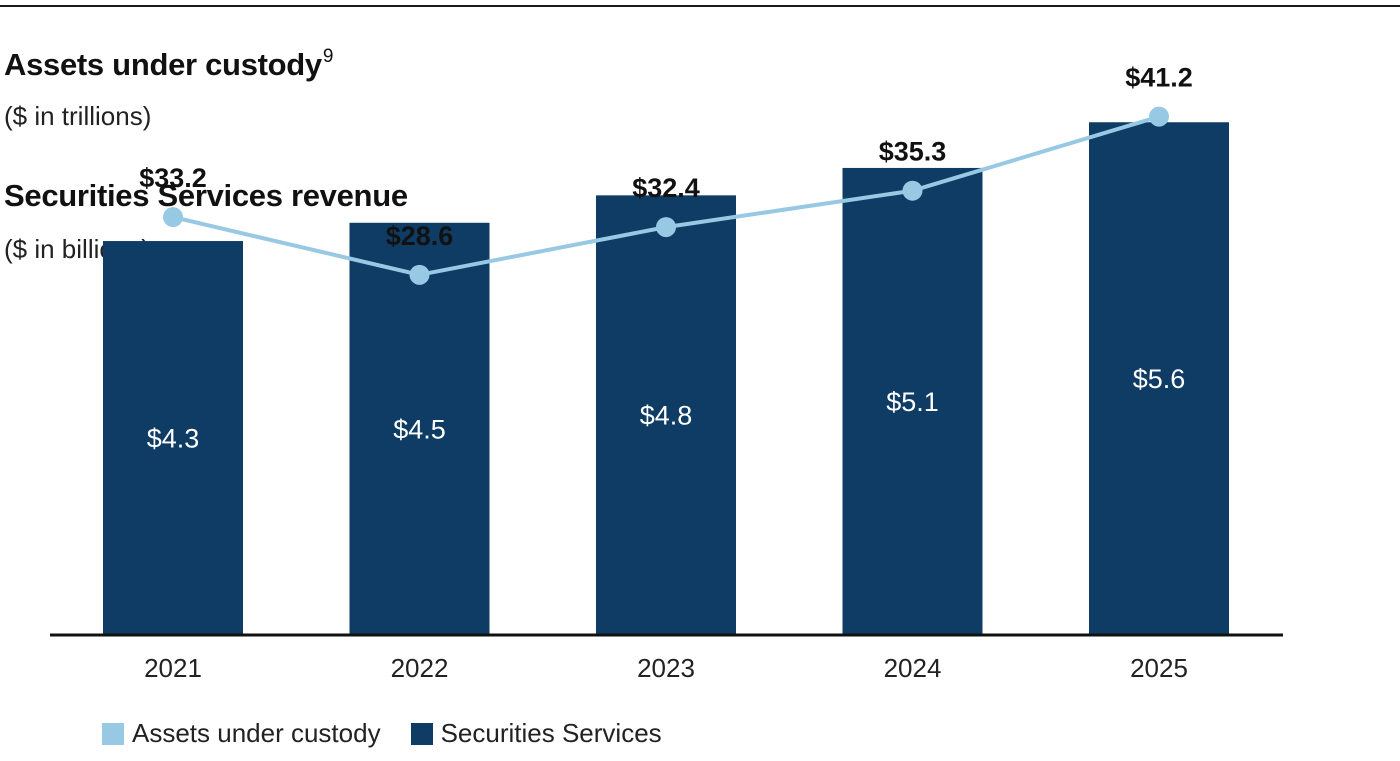 Image resolution: width=1400 pixels, height=761 pixels. I want to click on bar-securities-2022, so click(419, 428).